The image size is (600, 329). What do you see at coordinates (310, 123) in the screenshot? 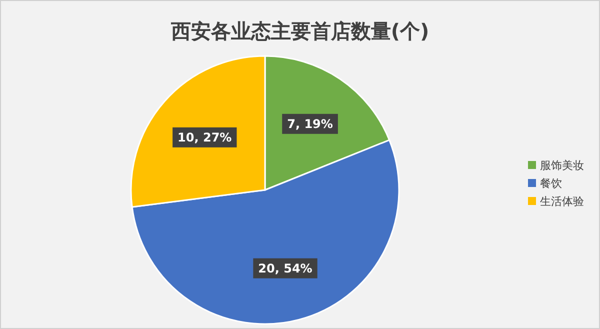
I see `data-label: 7, 19%` at bounding box center [310, 123].